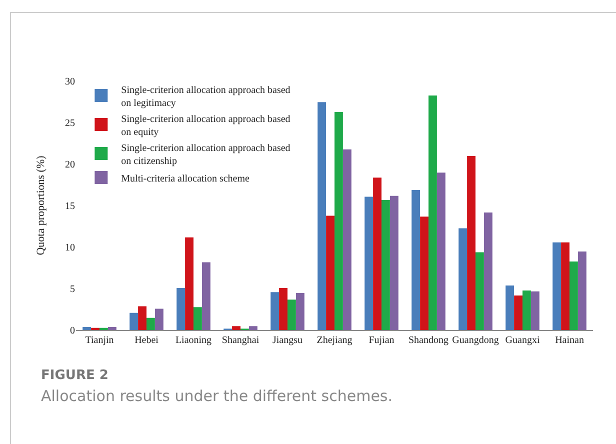  I want to click on text: Allocation results under the different schemes., so click(217, 396).